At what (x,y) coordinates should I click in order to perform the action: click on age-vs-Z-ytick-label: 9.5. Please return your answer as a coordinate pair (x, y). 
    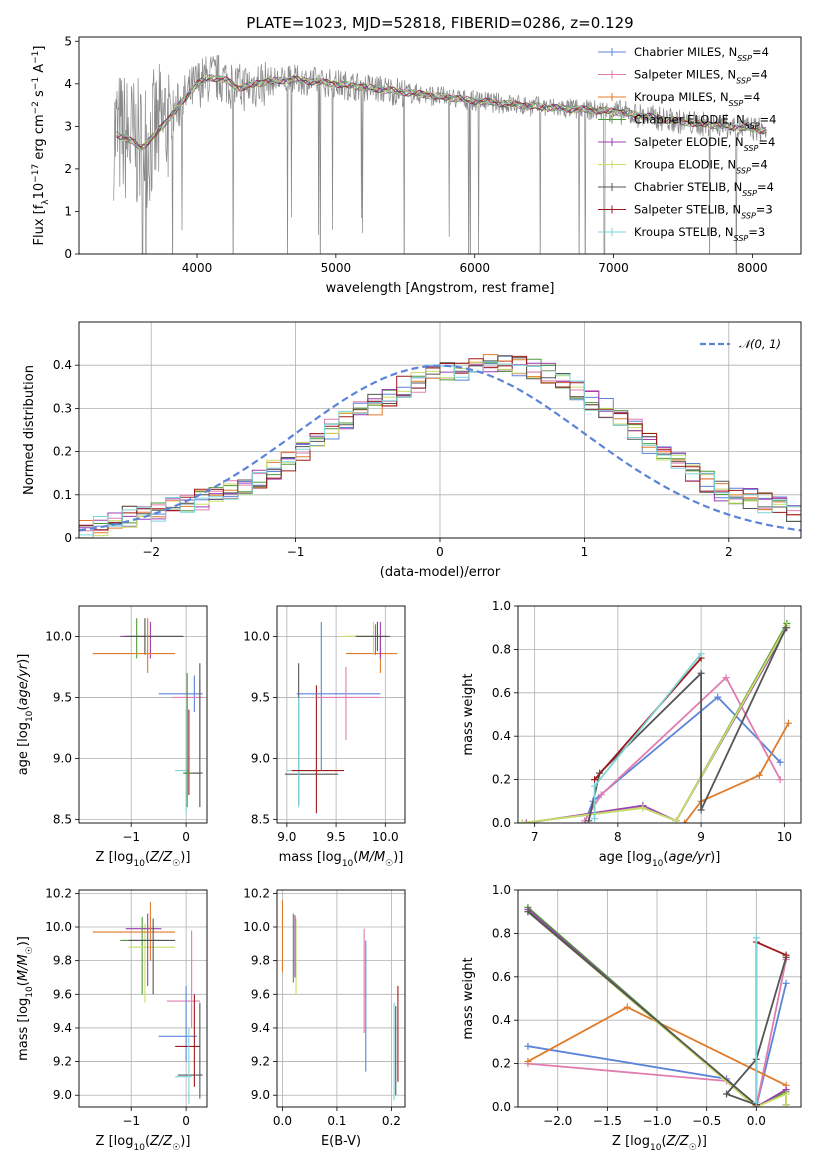
    Looking at the image, I should click on (62, 697).